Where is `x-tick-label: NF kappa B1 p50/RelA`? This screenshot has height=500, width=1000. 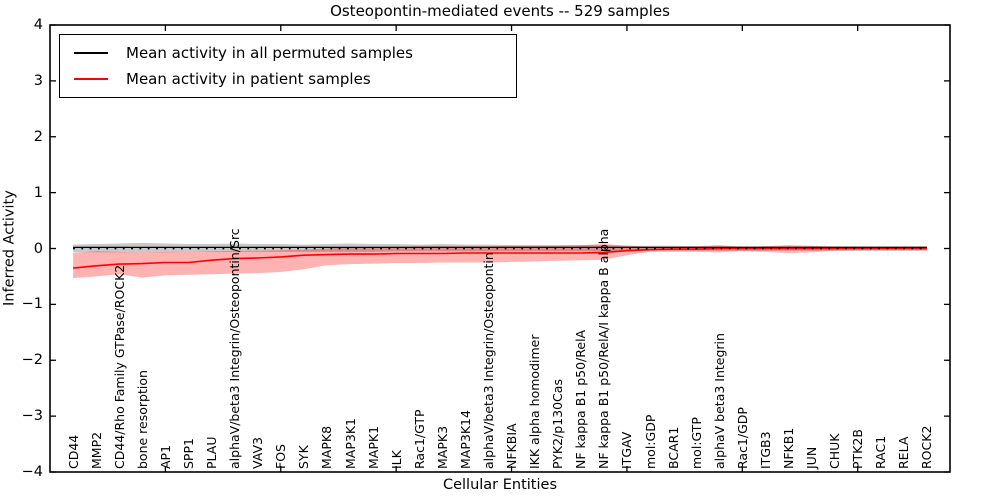 x-tick-label: NF kappa B1 p50/RelA is located at coordinates (581, 399).